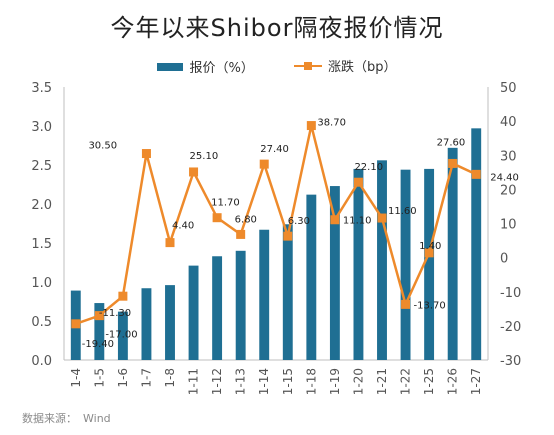 This screenshot has width=554, height=435. What do you see at coordinates (402, 211) in the screenshot?
I see `data-label: 11.60` at bounding box center [402, 211].